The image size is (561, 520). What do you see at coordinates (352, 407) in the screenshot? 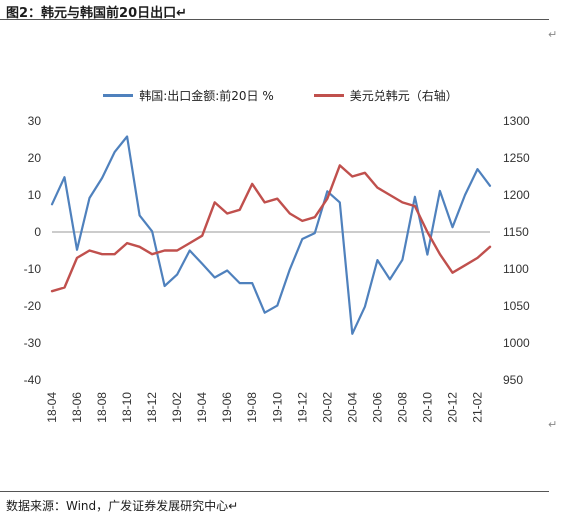
I see `x-axis-tick-label: 20-04` at bounding box center [352, 407].